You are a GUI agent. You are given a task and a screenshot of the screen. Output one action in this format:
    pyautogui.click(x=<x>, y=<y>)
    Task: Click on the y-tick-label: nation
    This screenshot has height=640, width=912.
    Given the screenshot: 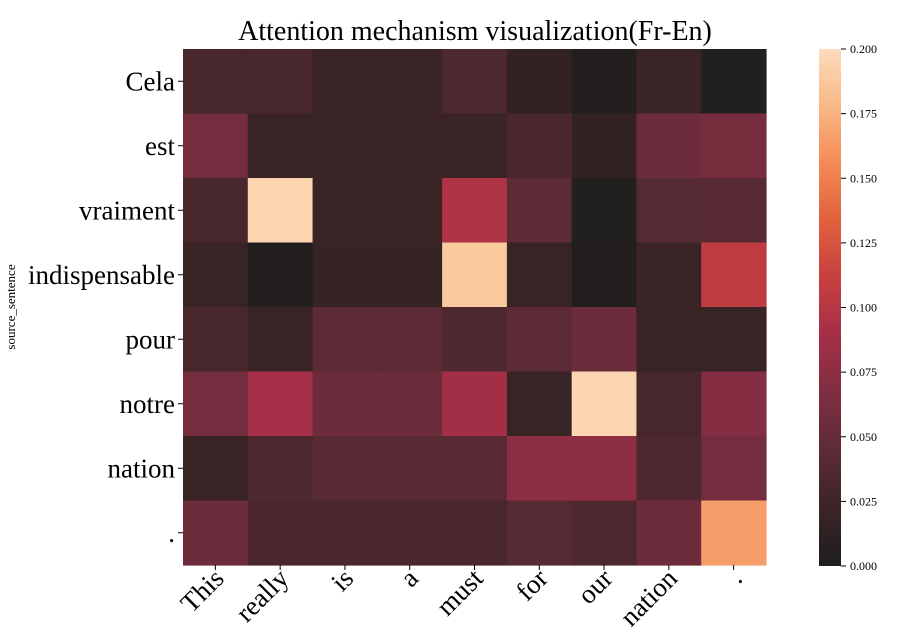 What is the action you would take?
    pyautogui.click(x=142, y=468)
    